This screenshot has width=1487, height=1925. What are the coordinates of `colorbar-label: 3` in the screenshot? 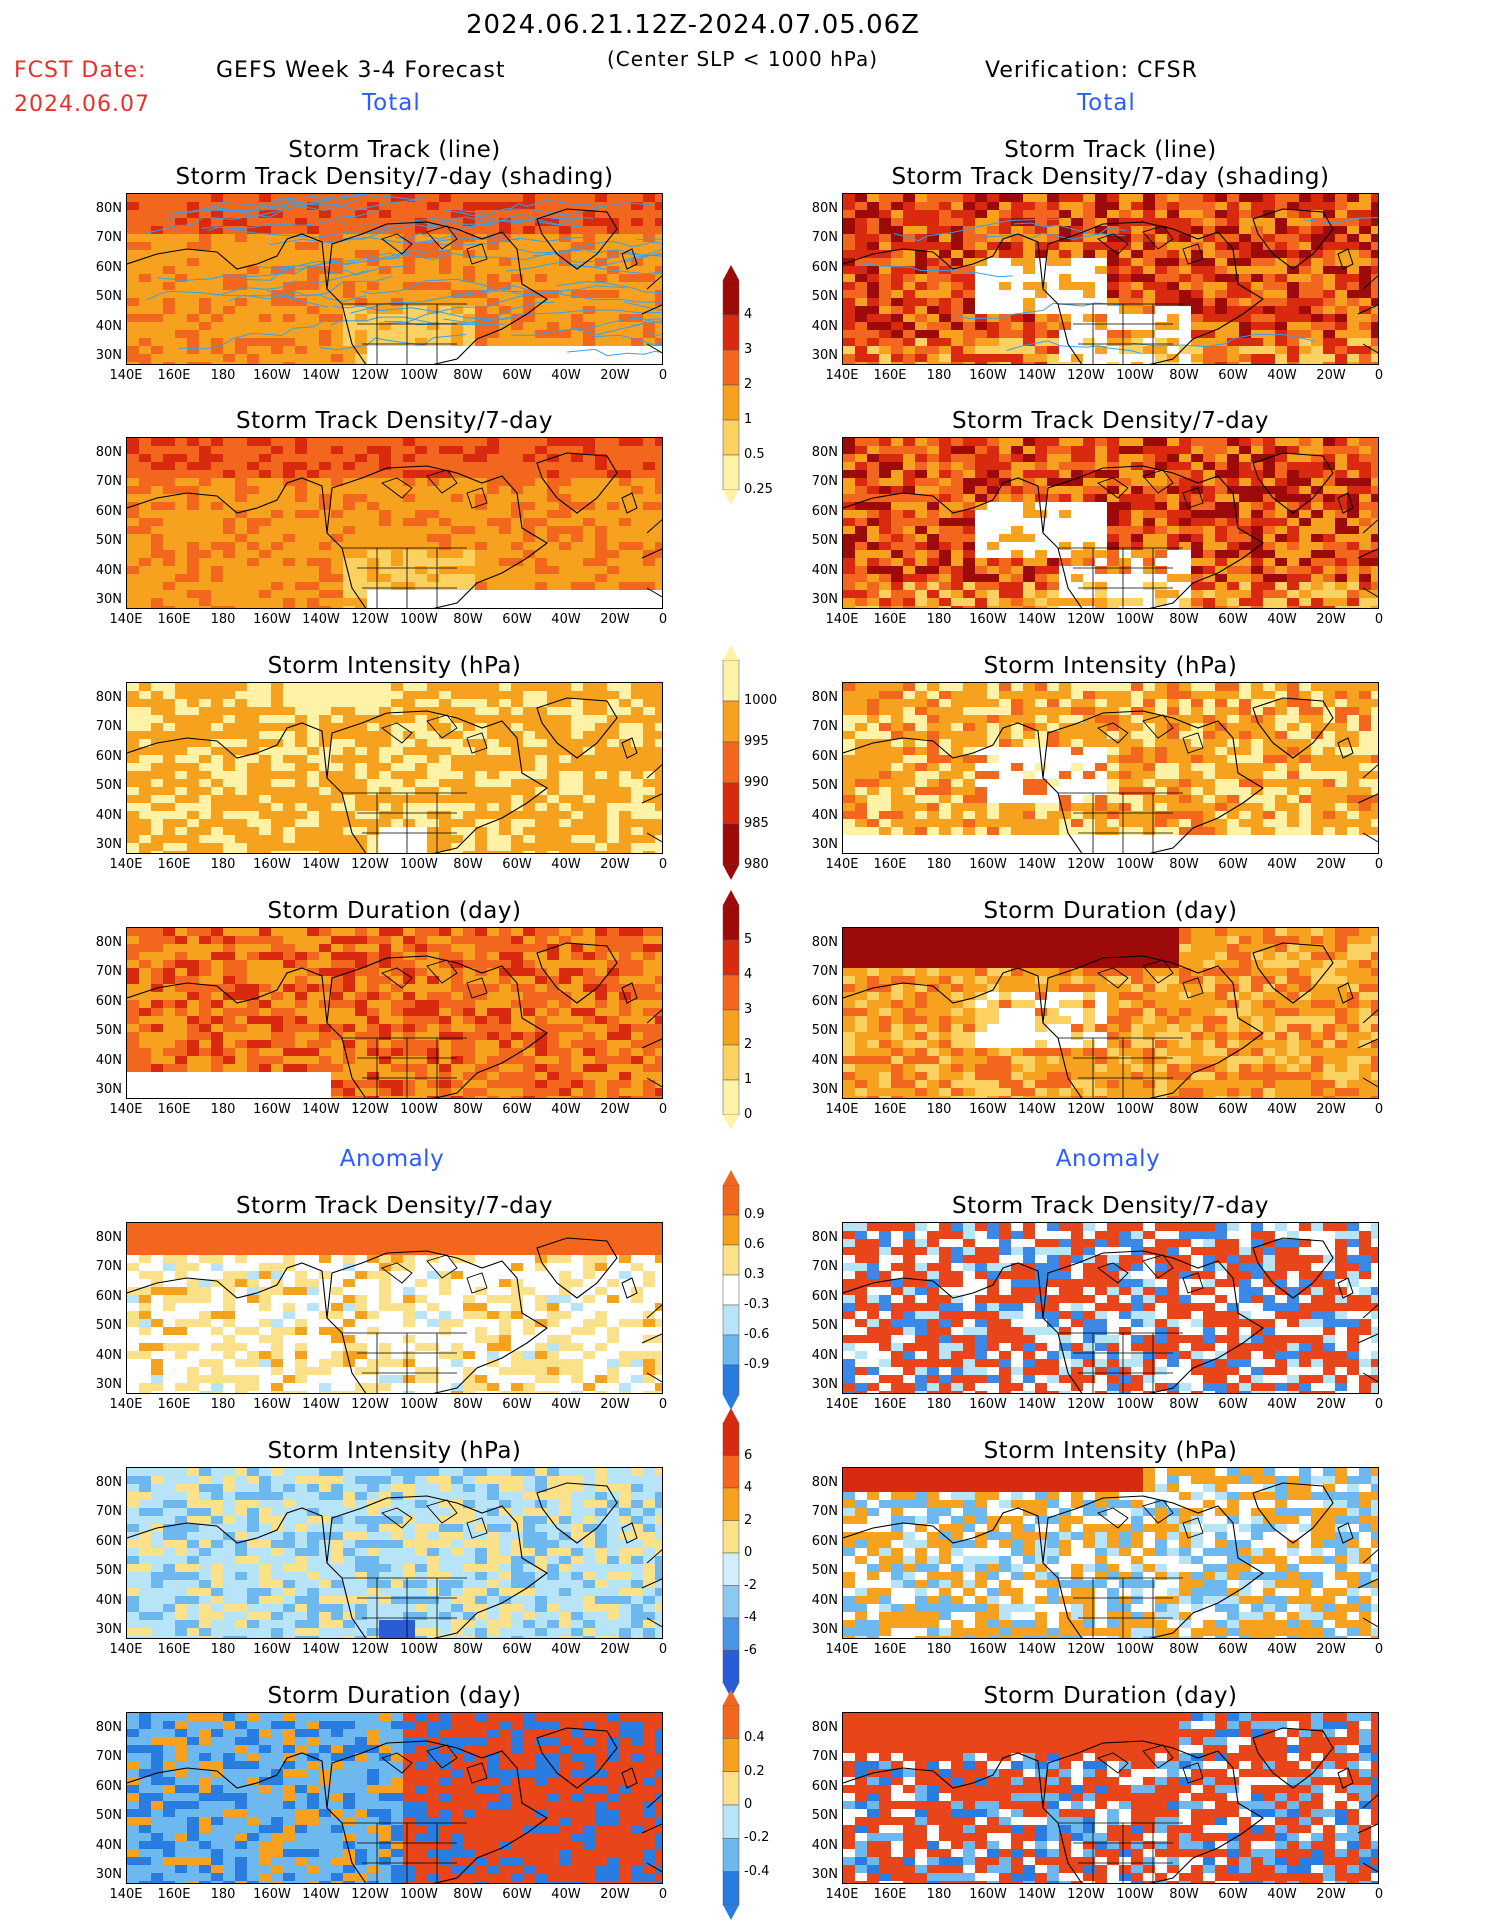 It's located at (748, 349).